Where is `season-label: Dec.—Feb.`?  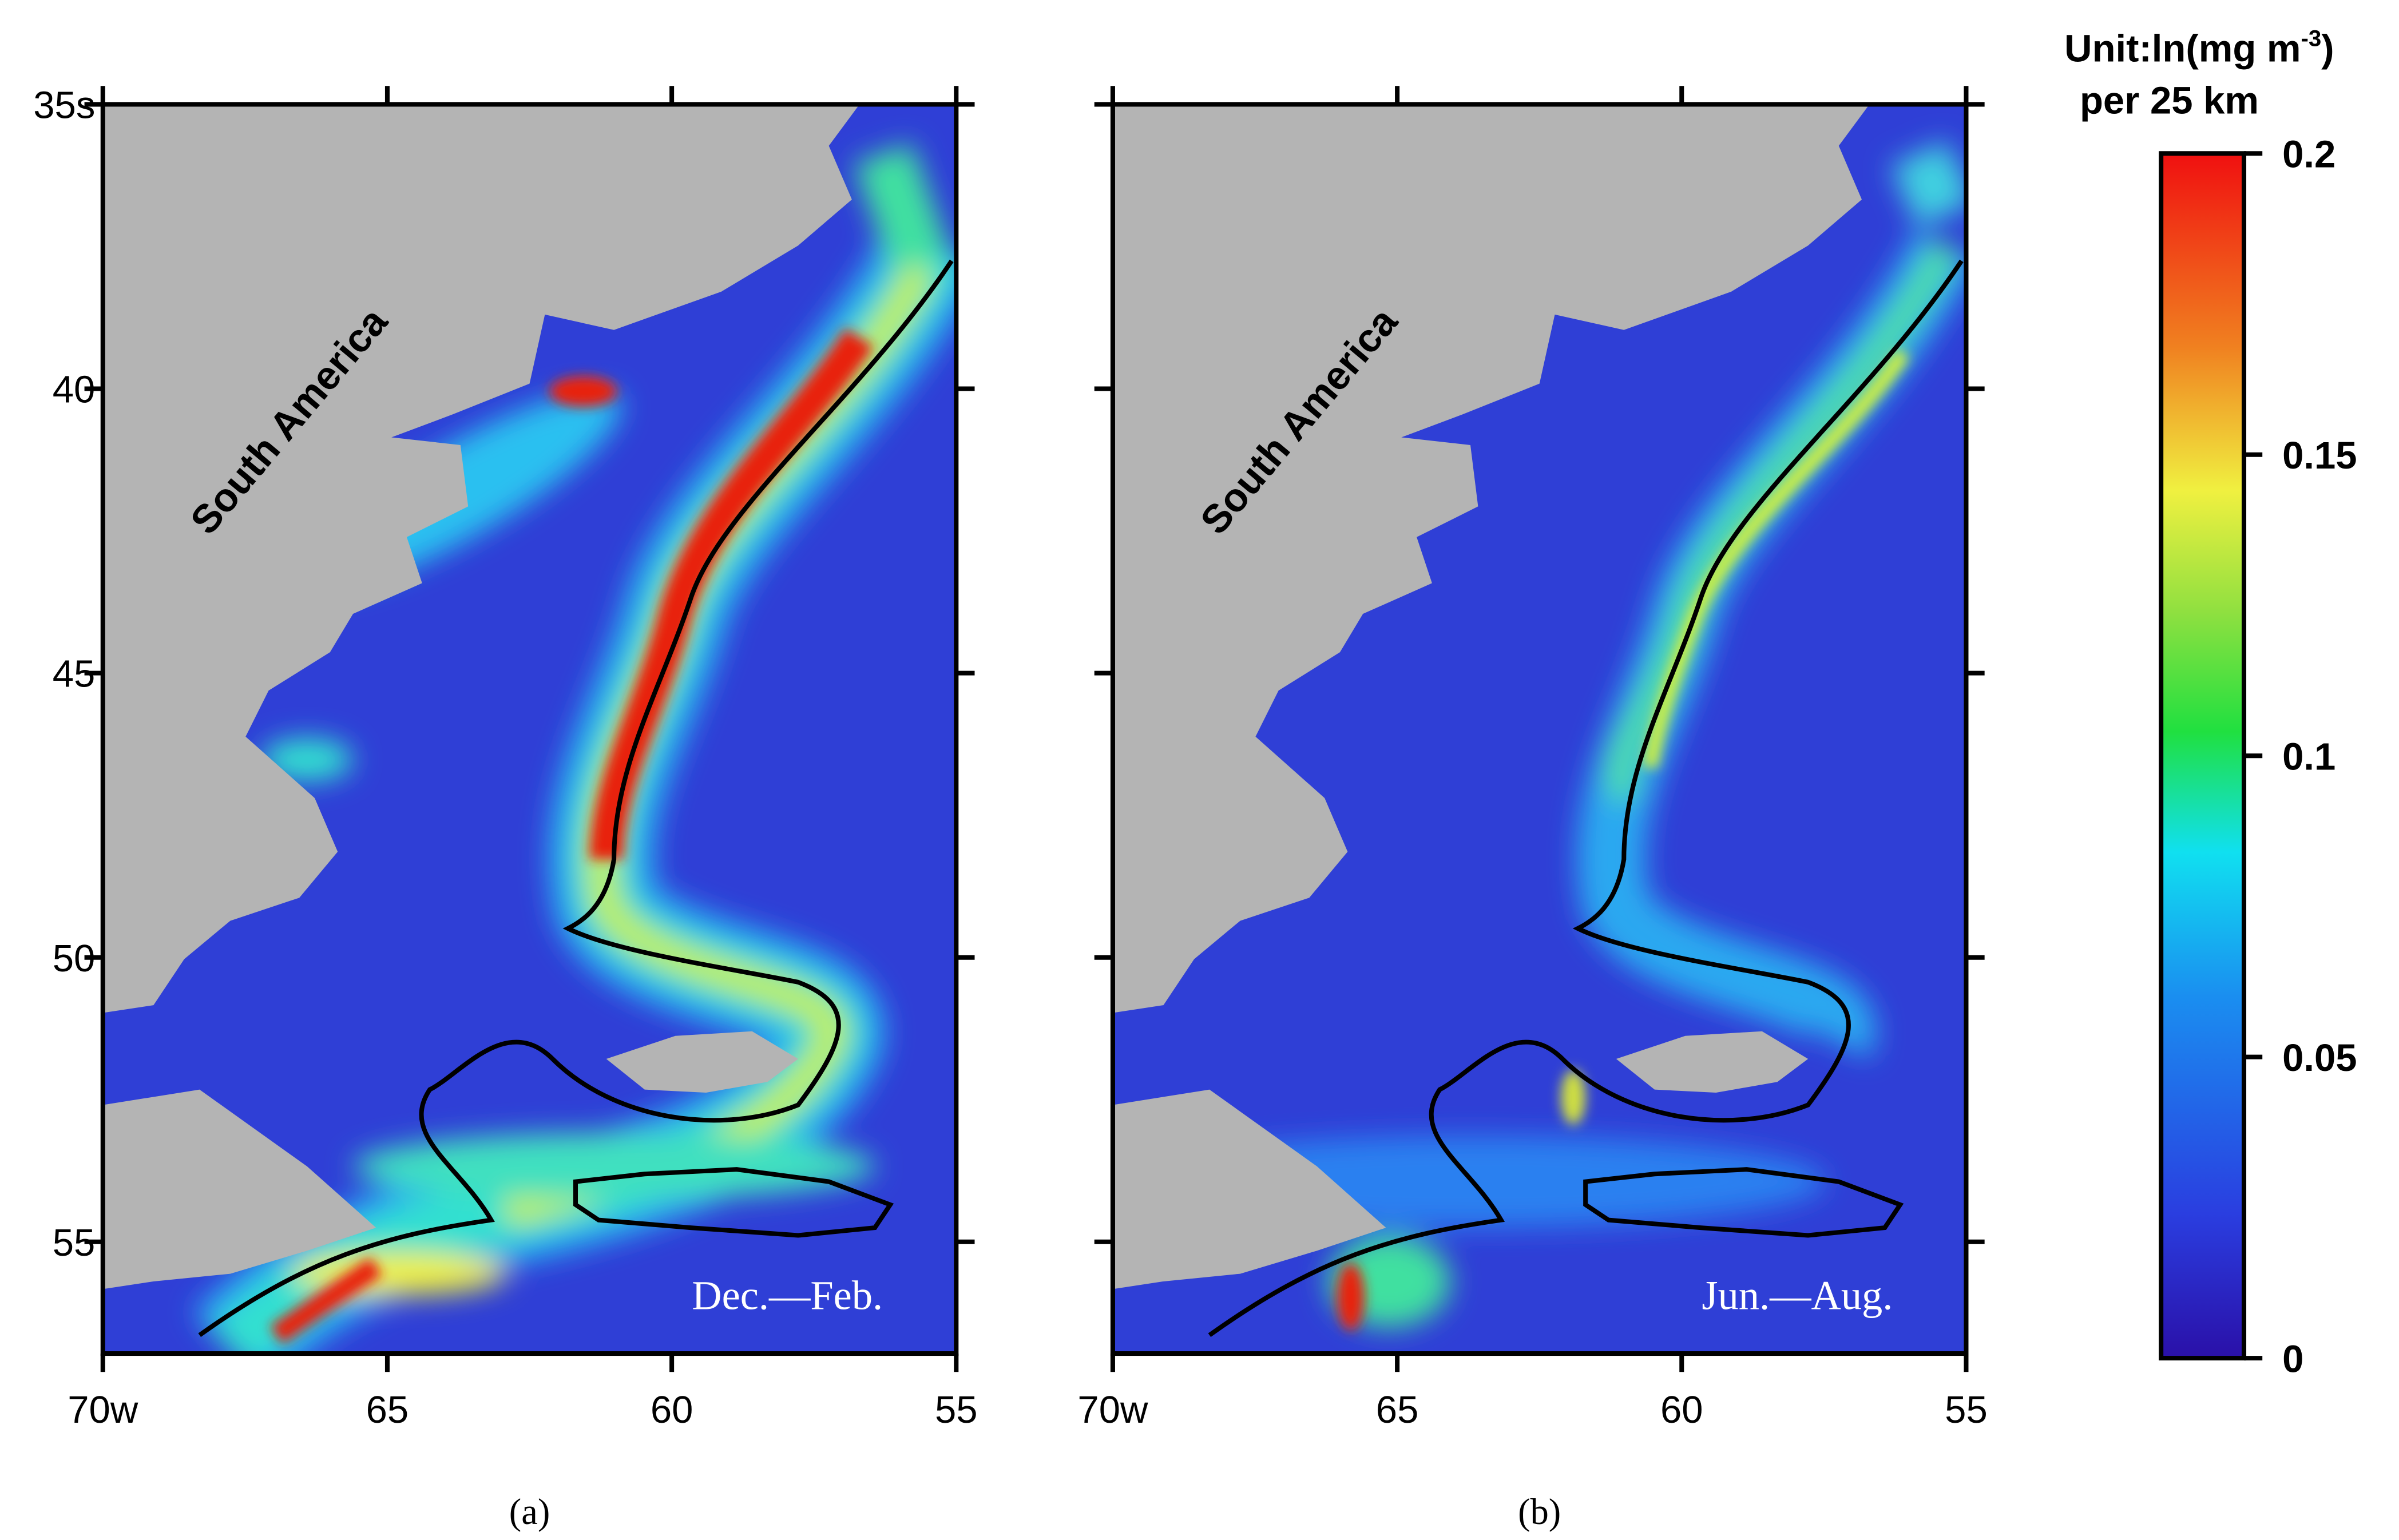
season-label: Dec.—Feb. is located at coordinates (787, 1295).